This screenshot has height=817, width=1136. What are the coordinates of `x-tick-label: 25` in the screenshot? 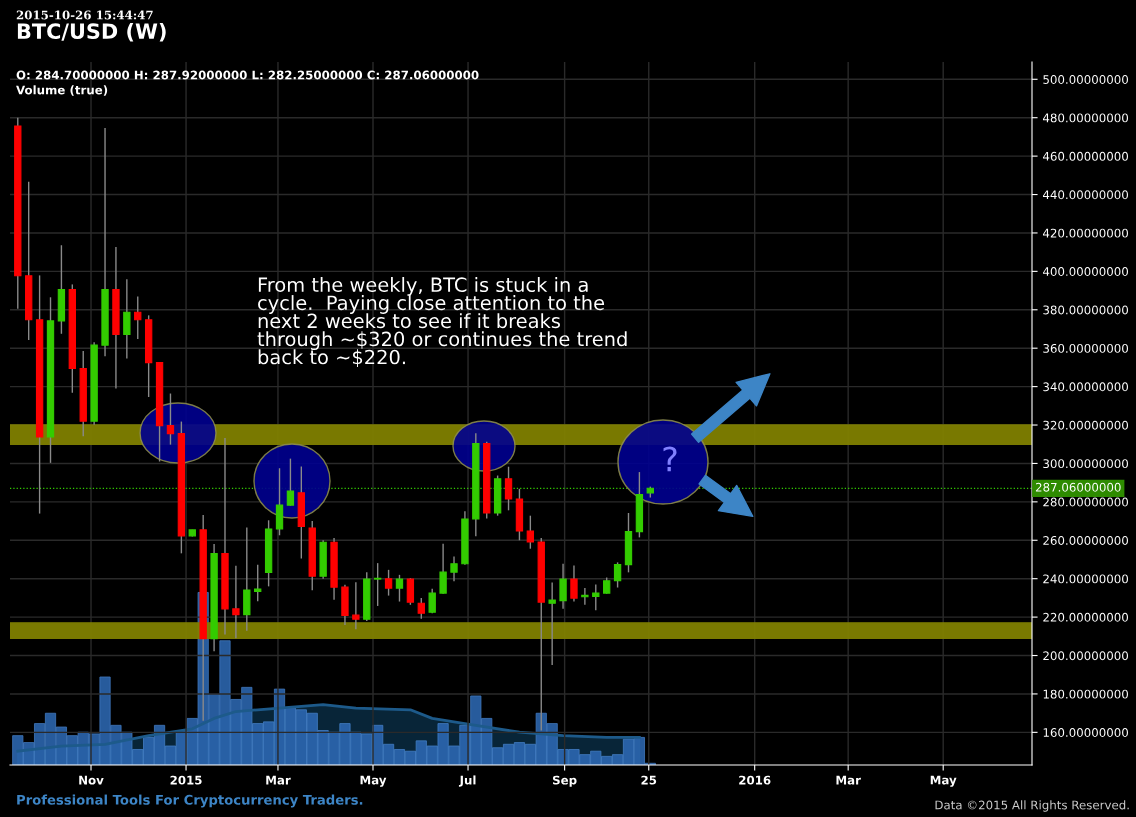 It's located at (649, 780).